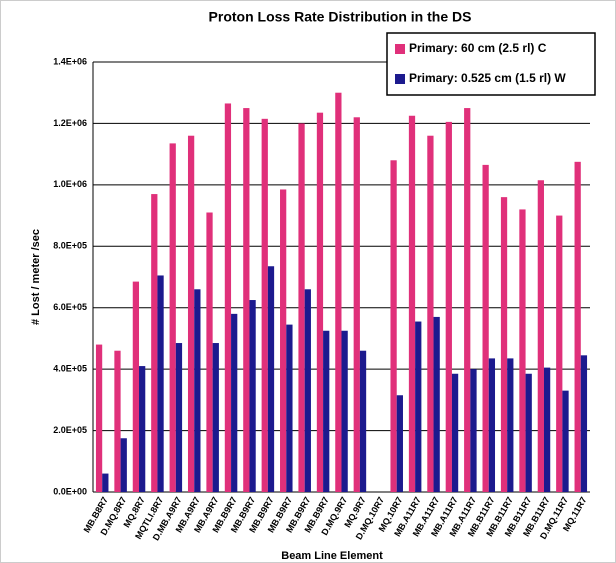  Describe the element at coordinates (70, 184) in the screenshot. I see `y-tick-label: 1.0E+06` at that location.